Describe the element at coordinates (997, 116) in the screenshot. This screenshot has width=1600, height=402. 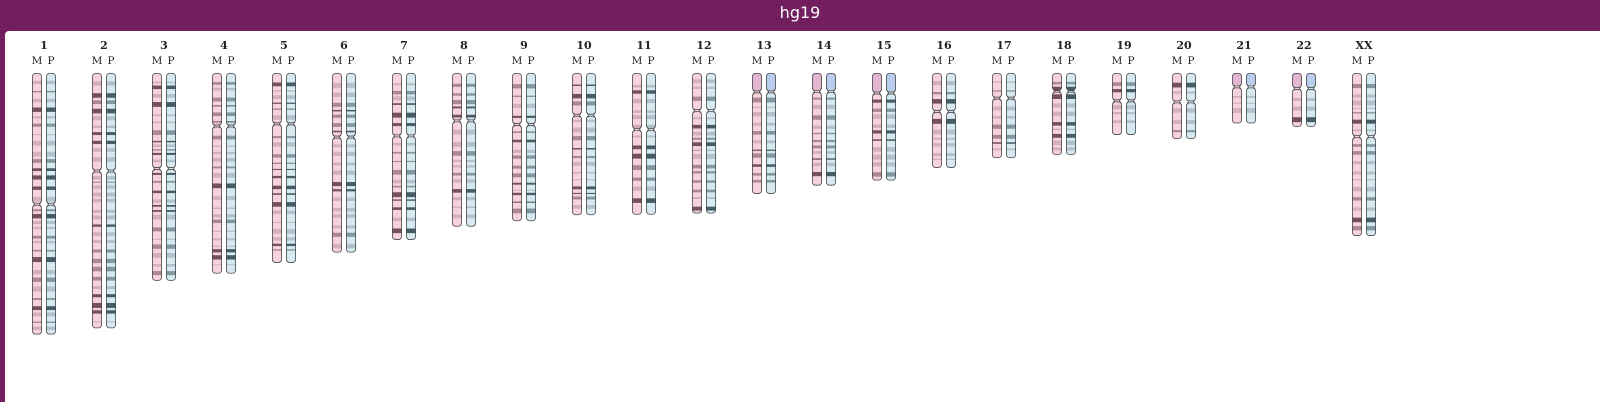
I see `chromosome-17-maternal` at that location.